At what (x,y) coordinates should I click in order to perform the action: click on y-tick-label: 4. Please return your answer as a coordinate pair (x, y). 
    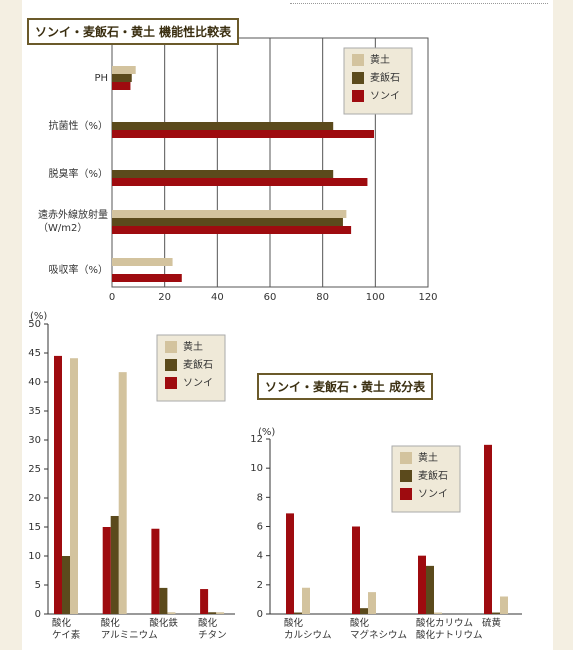
    Looking at the image, I should click on (260, 556).